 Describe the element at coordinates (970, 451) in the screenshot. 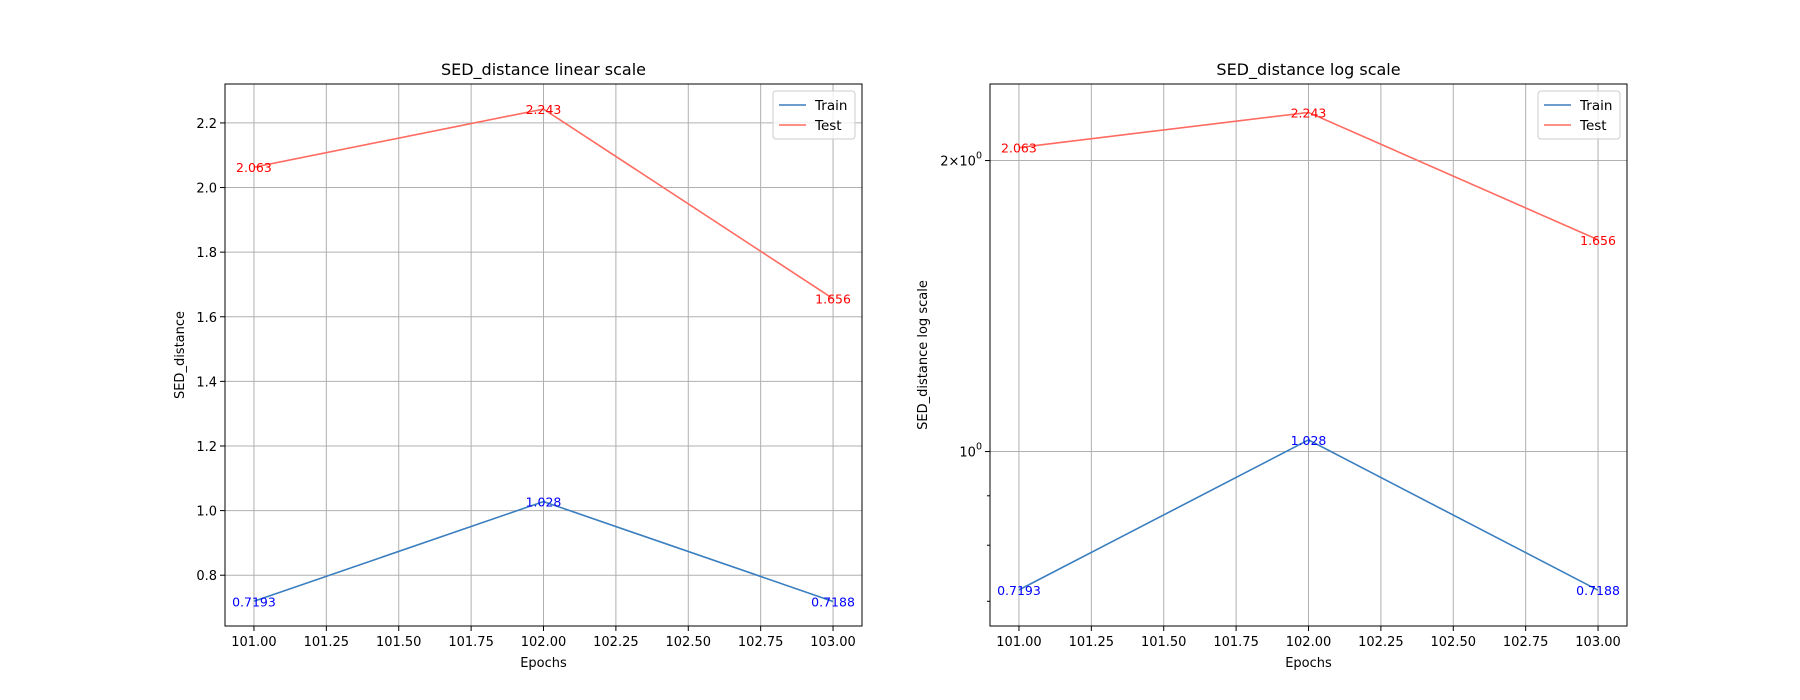

I see `y-tick-label: 100` at that location.